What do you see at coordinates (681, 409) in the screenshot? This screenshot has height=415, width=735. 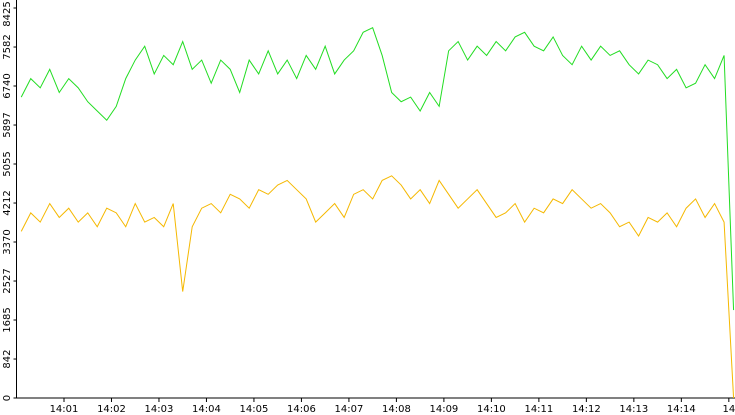 I see `x-tick-label: 14:14` at bounding box center [681, 409].